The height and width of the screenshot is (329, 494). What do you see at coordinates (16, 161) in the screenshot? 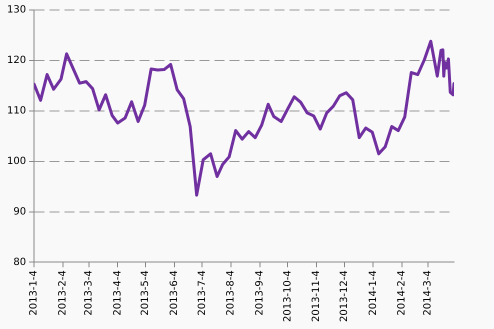
I see `y-tick-label: 100` at bounding box center [16, 161].